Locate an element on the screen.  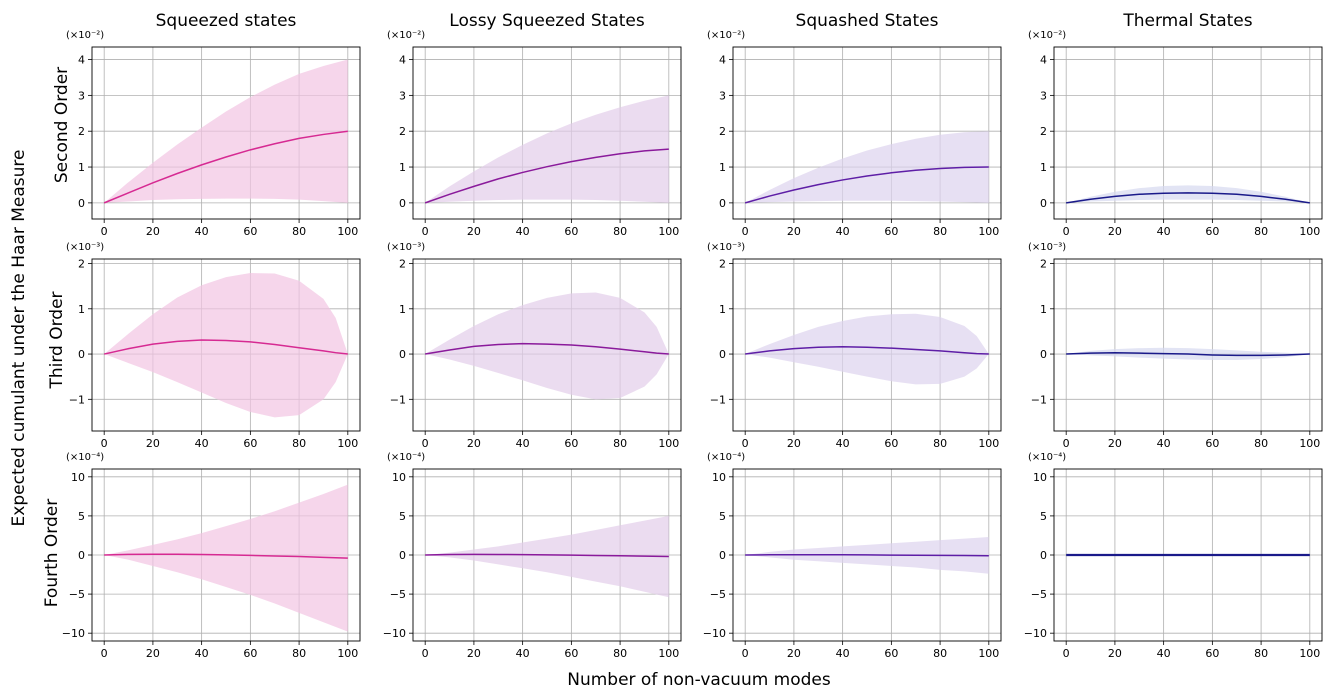
panel-r2-squeezed-y-axis: −1 0 1 2 is located at coordinates (80, 332).